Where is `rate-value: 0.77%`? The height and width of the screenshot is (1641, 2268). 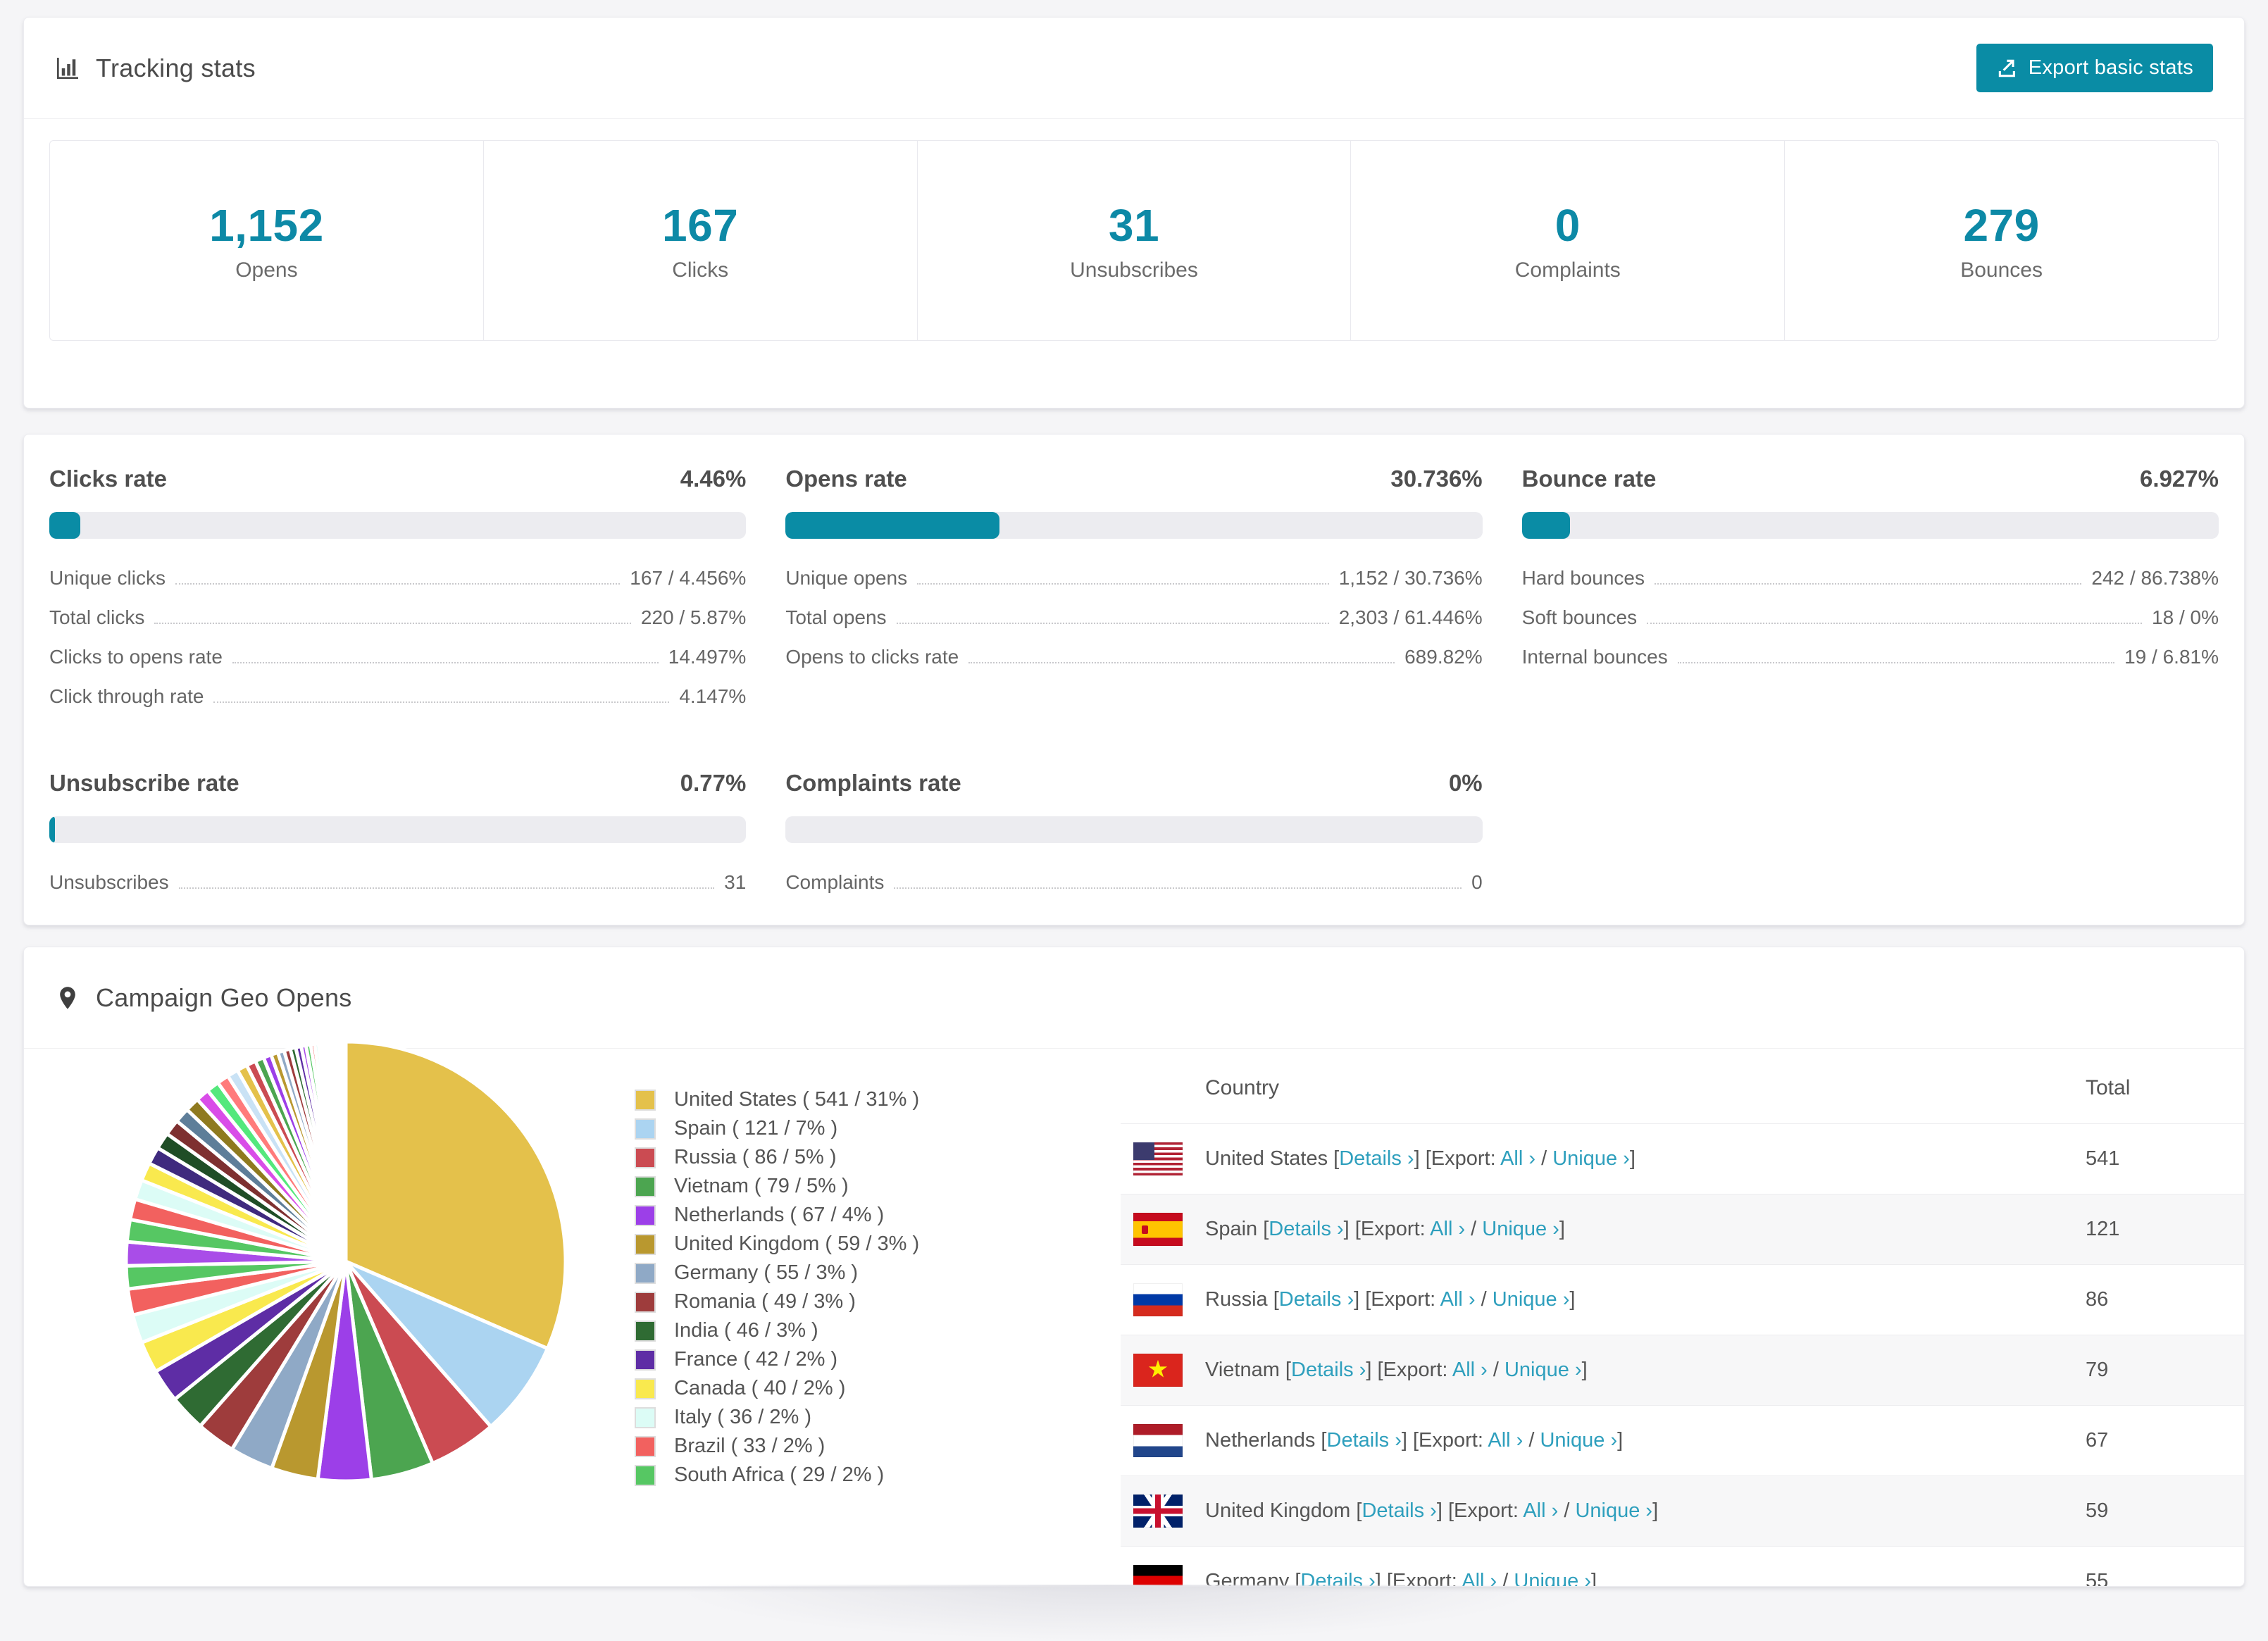 rate-value: 0.77% is located at coordinates (714, 783).